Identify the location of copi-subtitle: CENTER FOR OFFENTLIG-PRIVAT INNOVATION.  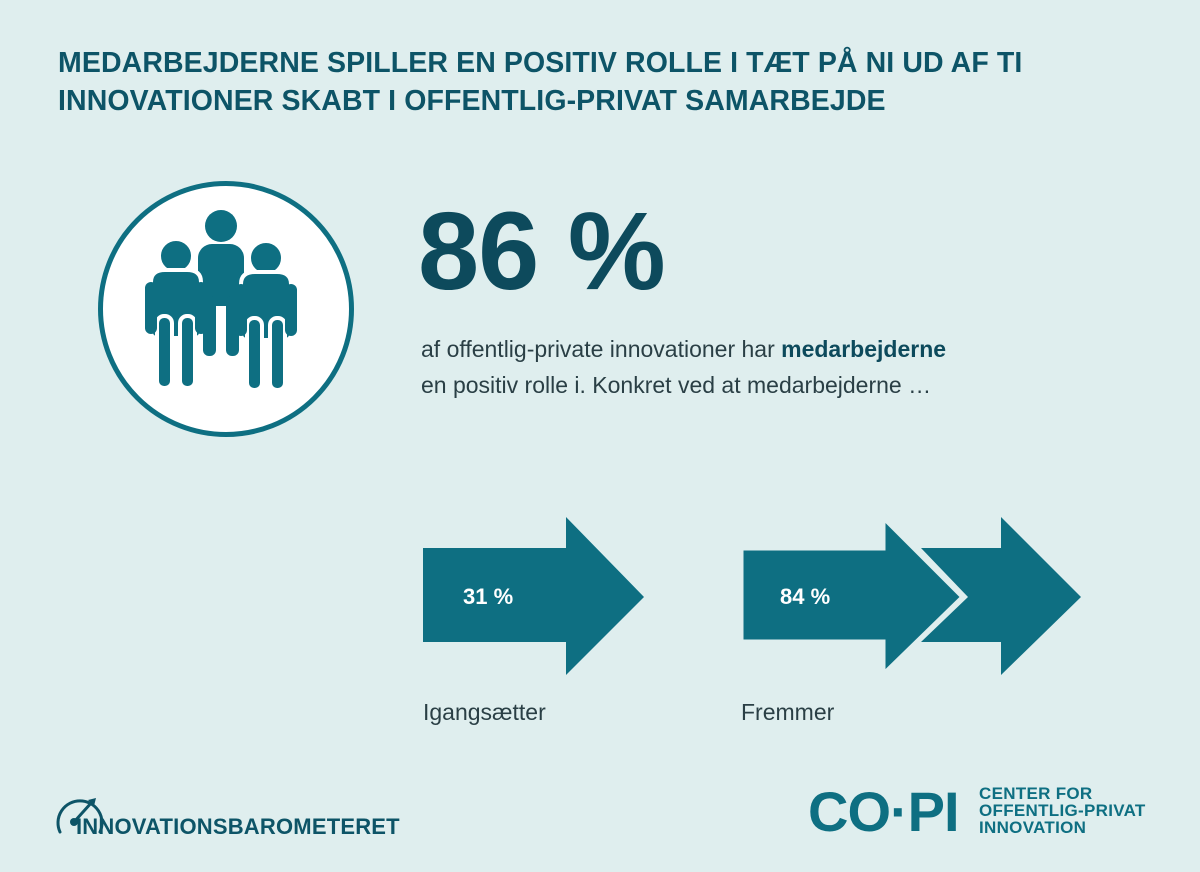
(1062, 810).